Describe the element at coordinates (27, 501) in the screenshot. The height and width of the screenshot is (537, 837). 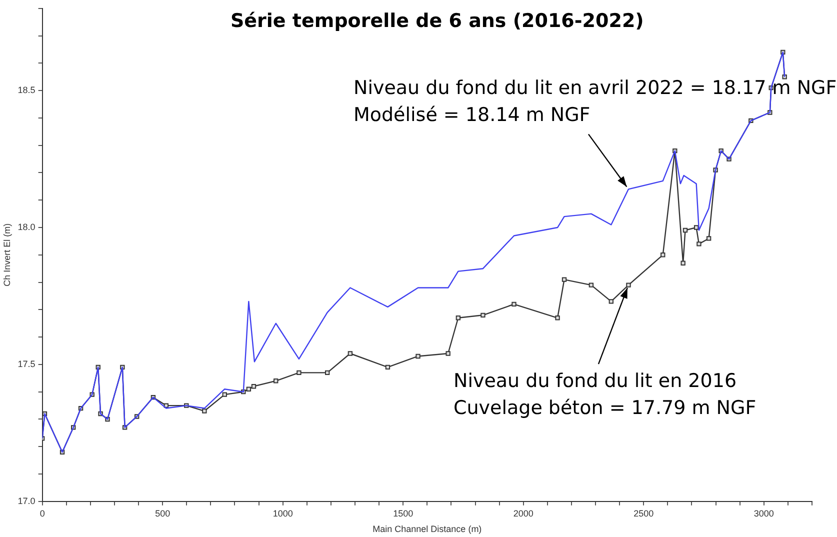
I see `y-tick-label: 17.0` at that location.